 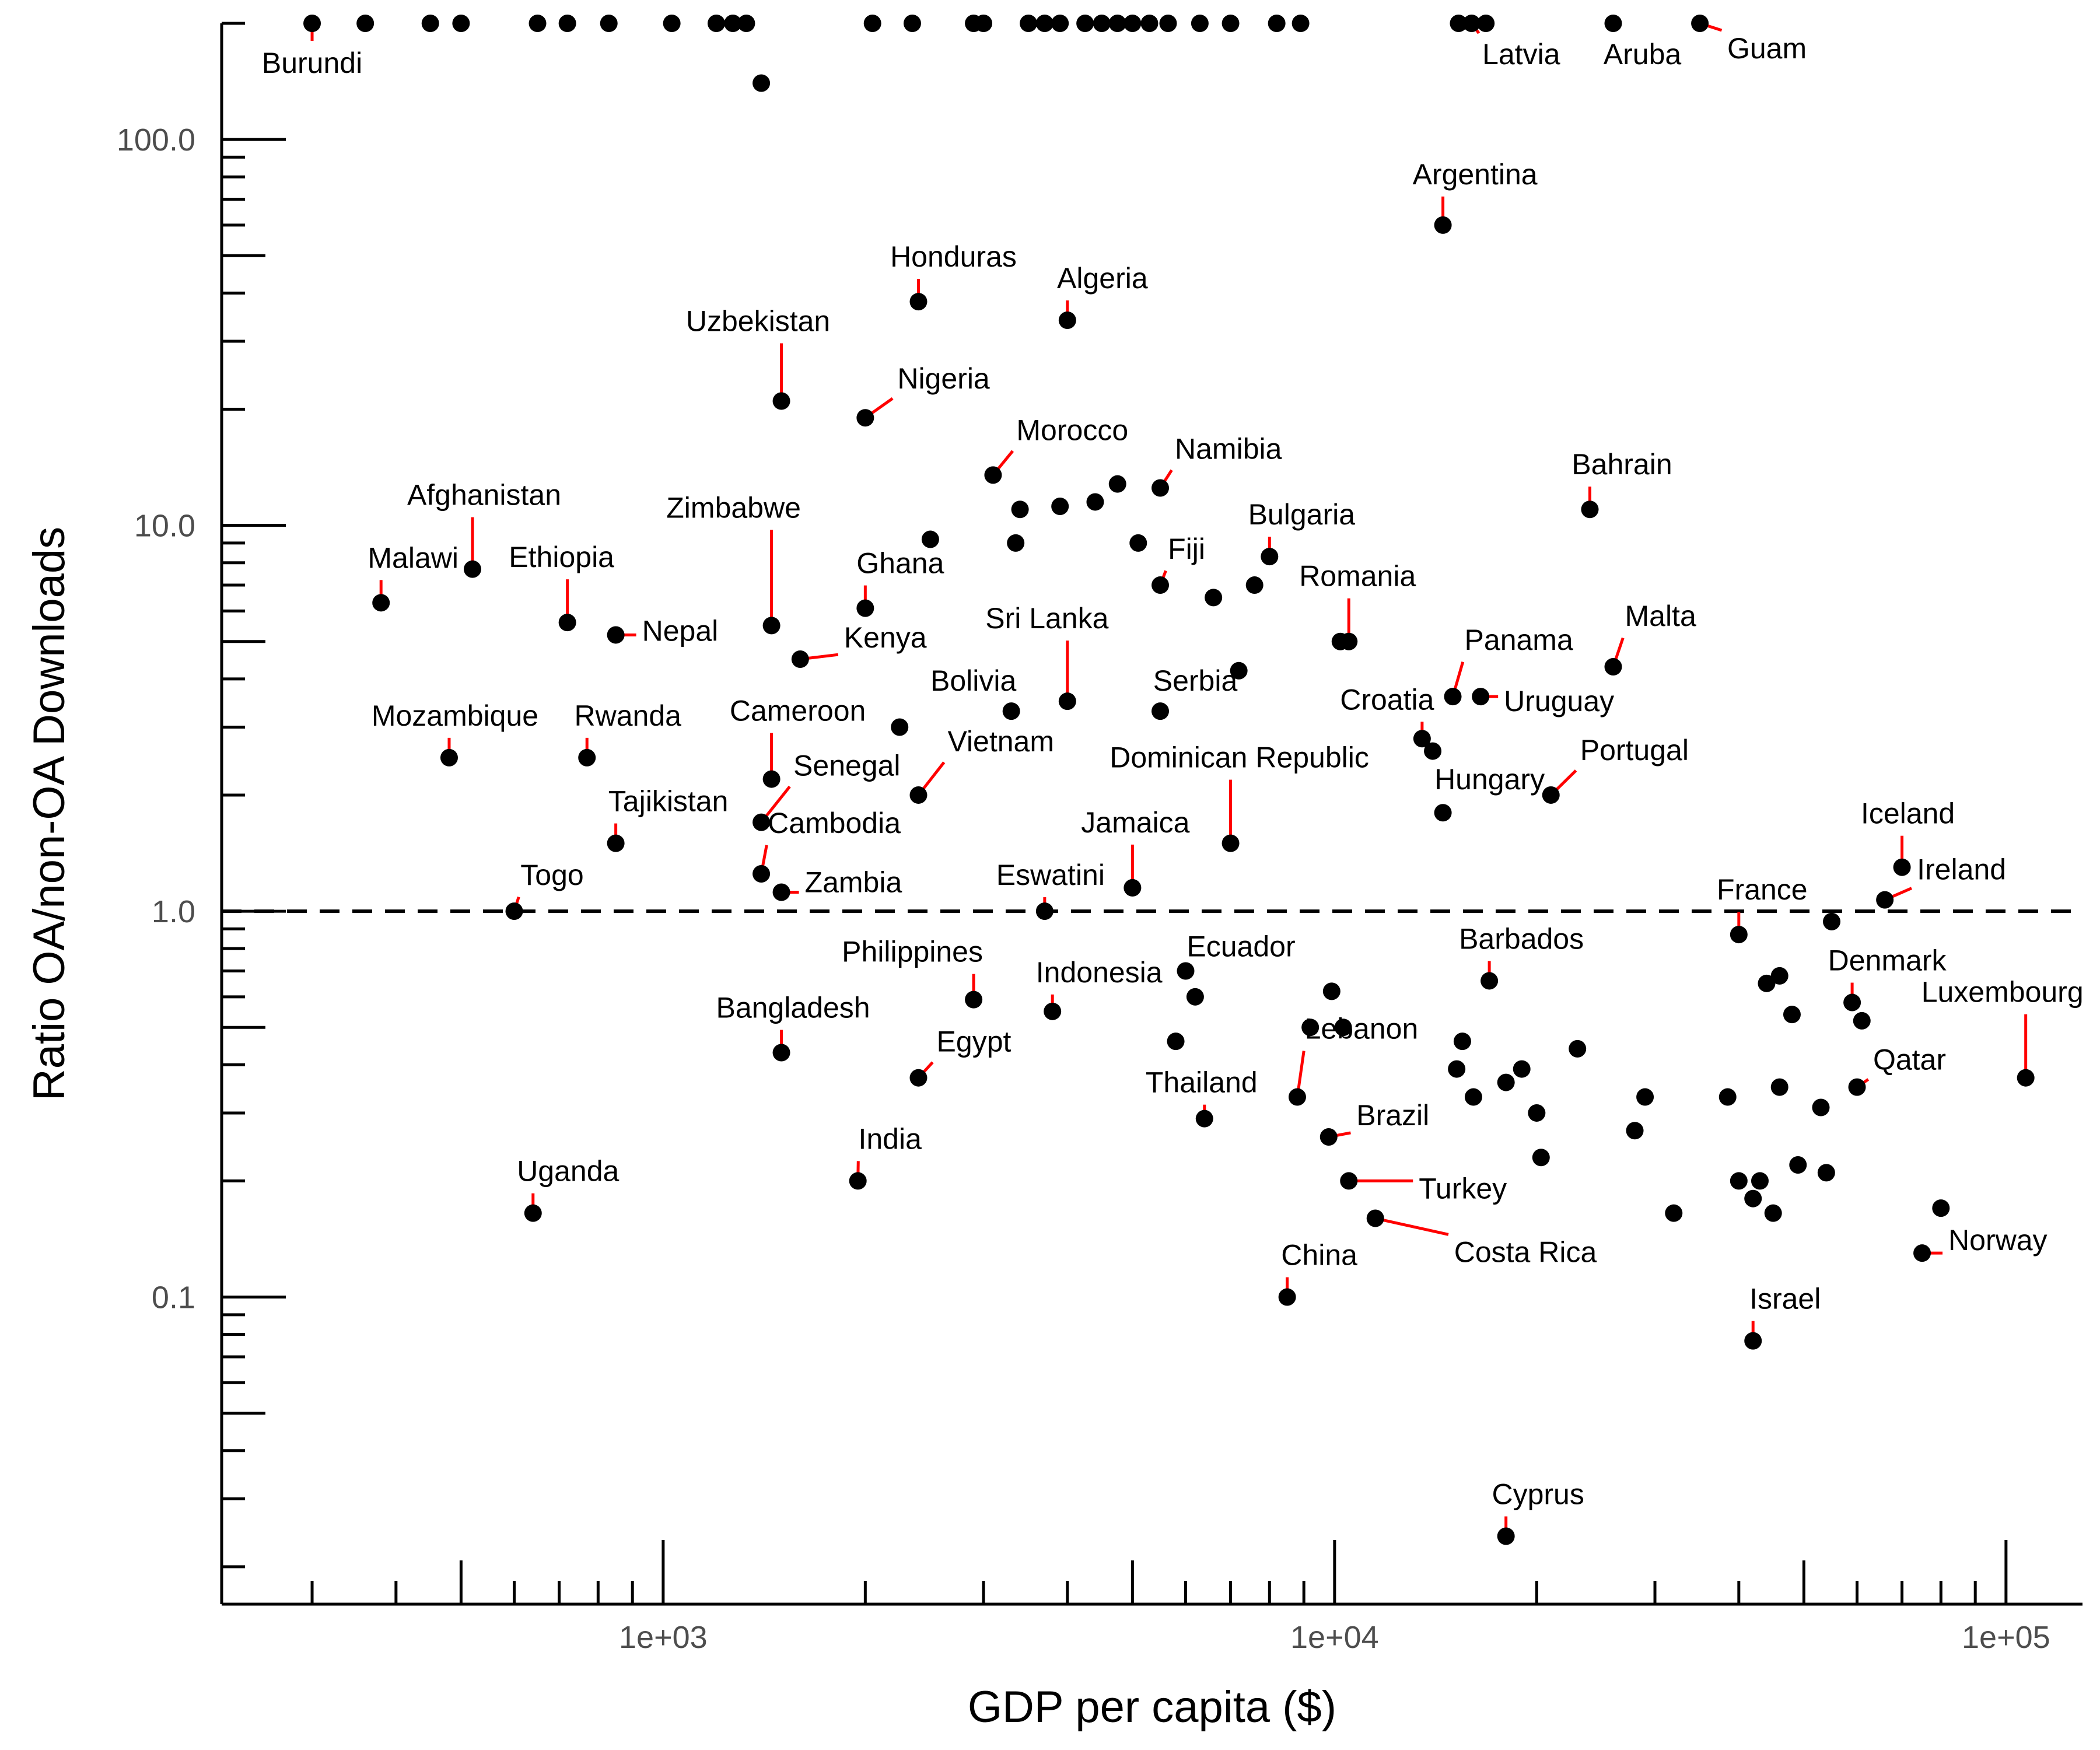 I want to click on point-label-bulgaria: Bulgaria, so click(x=1302, y=514).